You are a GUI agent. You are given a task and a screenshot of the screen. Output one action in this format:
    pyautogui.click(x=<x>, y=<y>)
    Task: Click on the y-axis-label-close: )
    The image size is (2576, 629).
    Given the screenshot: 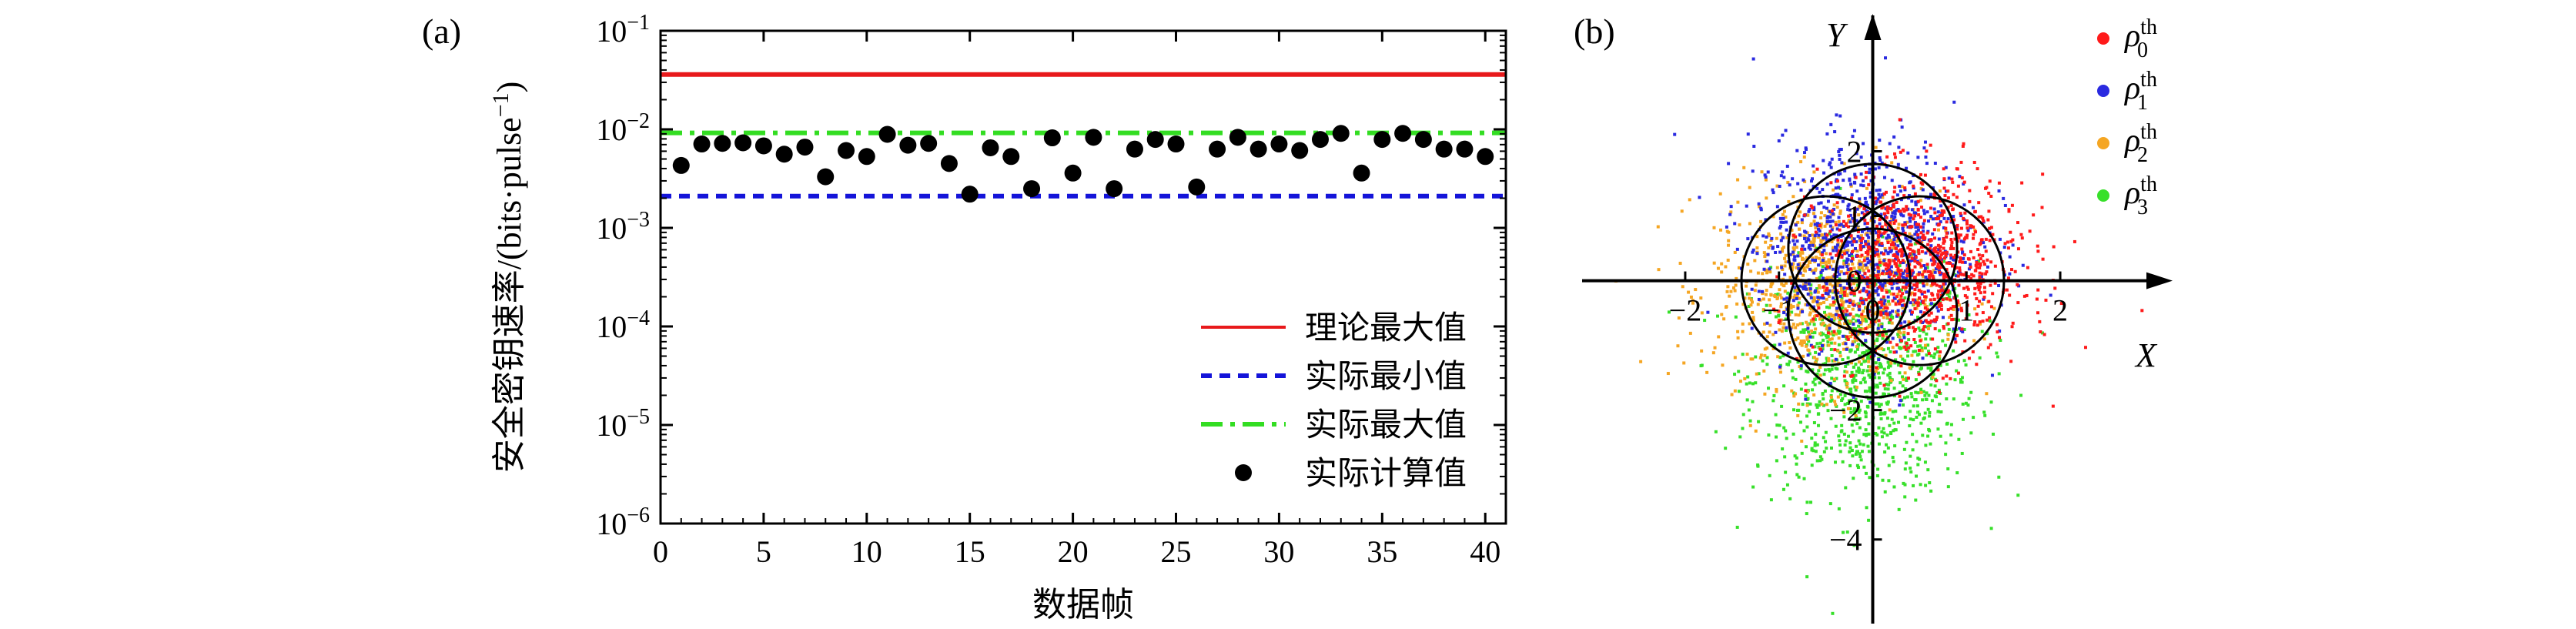 What is the action you would take?
    pyautogui.click(x=509, y=87)
    